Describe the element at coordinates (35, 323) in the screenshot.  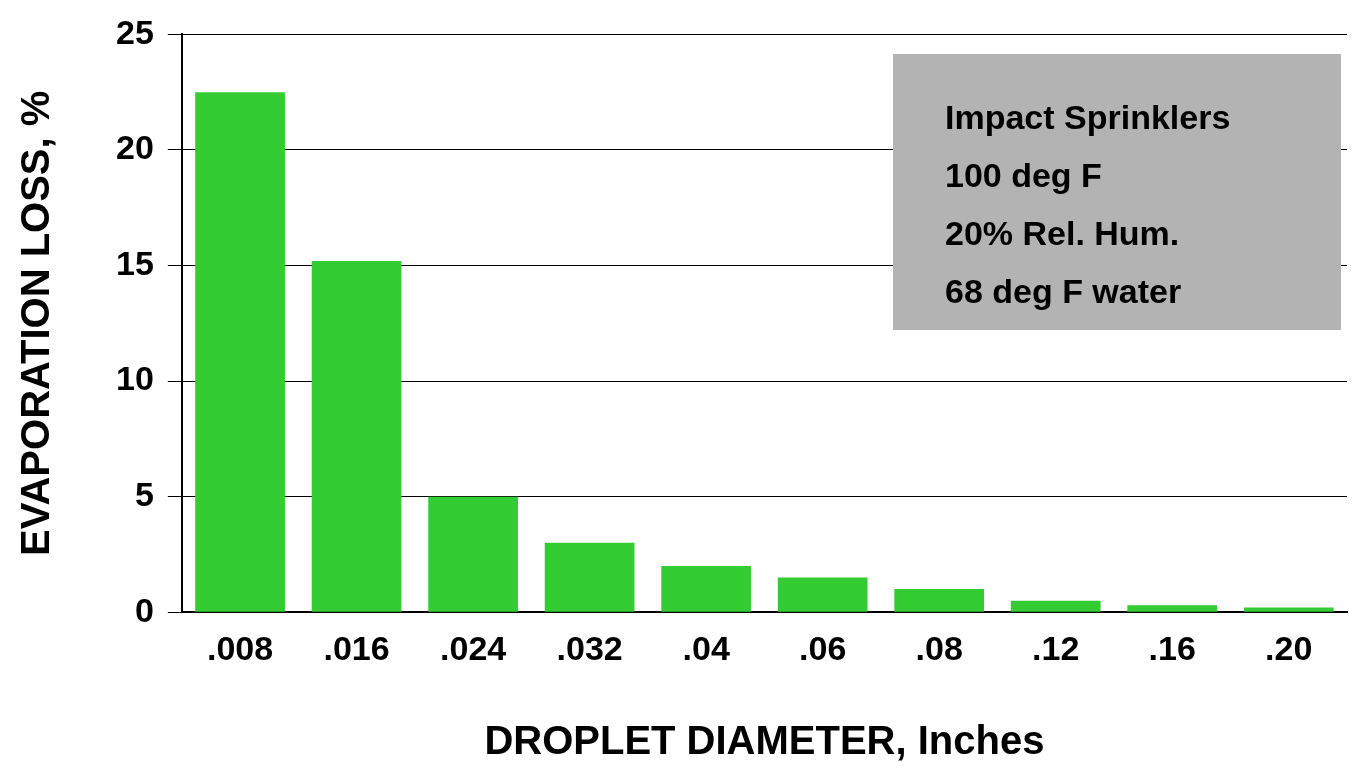
I see `y-axis-title: EVAPORATION LOSS, %` at that location.